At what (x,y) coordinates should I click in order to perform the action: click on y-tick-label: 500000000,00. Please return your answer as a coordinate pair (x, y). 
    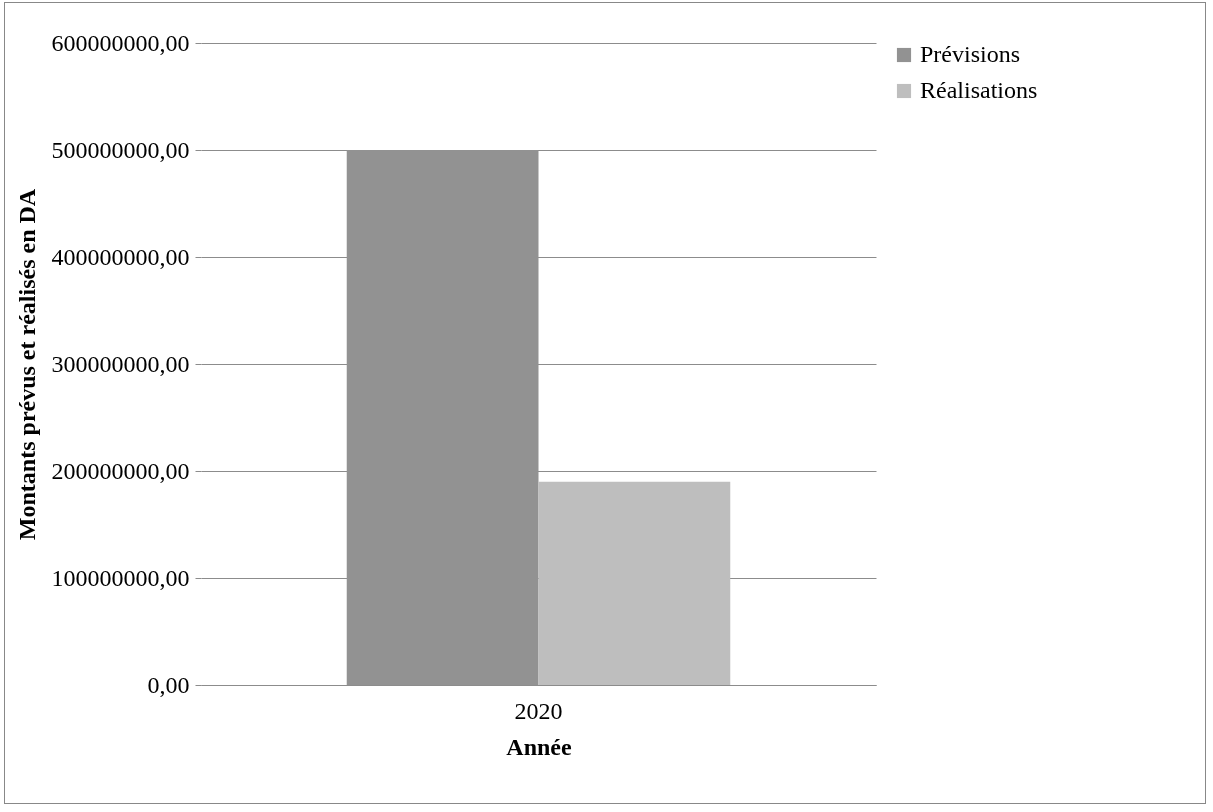
    Looking at the image, I should click on (120, 149).